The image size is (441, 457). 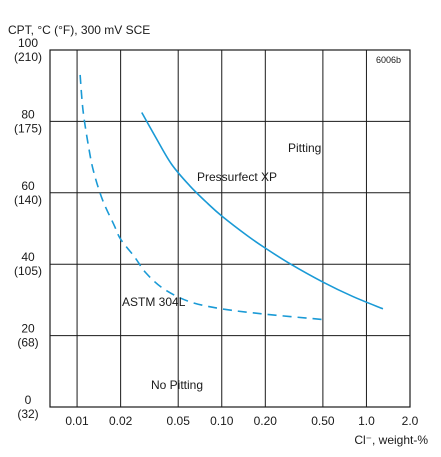 I want to click on x-tick-label: 0.20, so click(x=266, y=421).